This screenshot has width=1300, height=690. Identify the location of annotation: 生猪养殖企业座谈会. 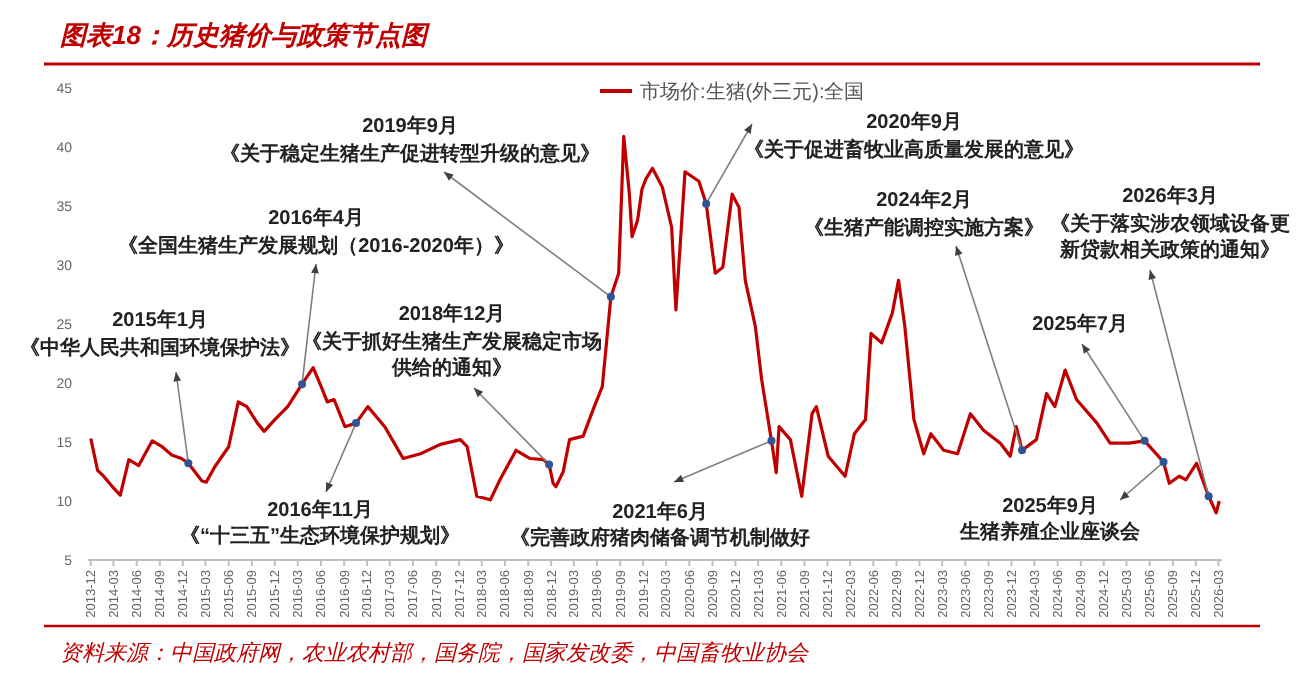
(1050, 532).